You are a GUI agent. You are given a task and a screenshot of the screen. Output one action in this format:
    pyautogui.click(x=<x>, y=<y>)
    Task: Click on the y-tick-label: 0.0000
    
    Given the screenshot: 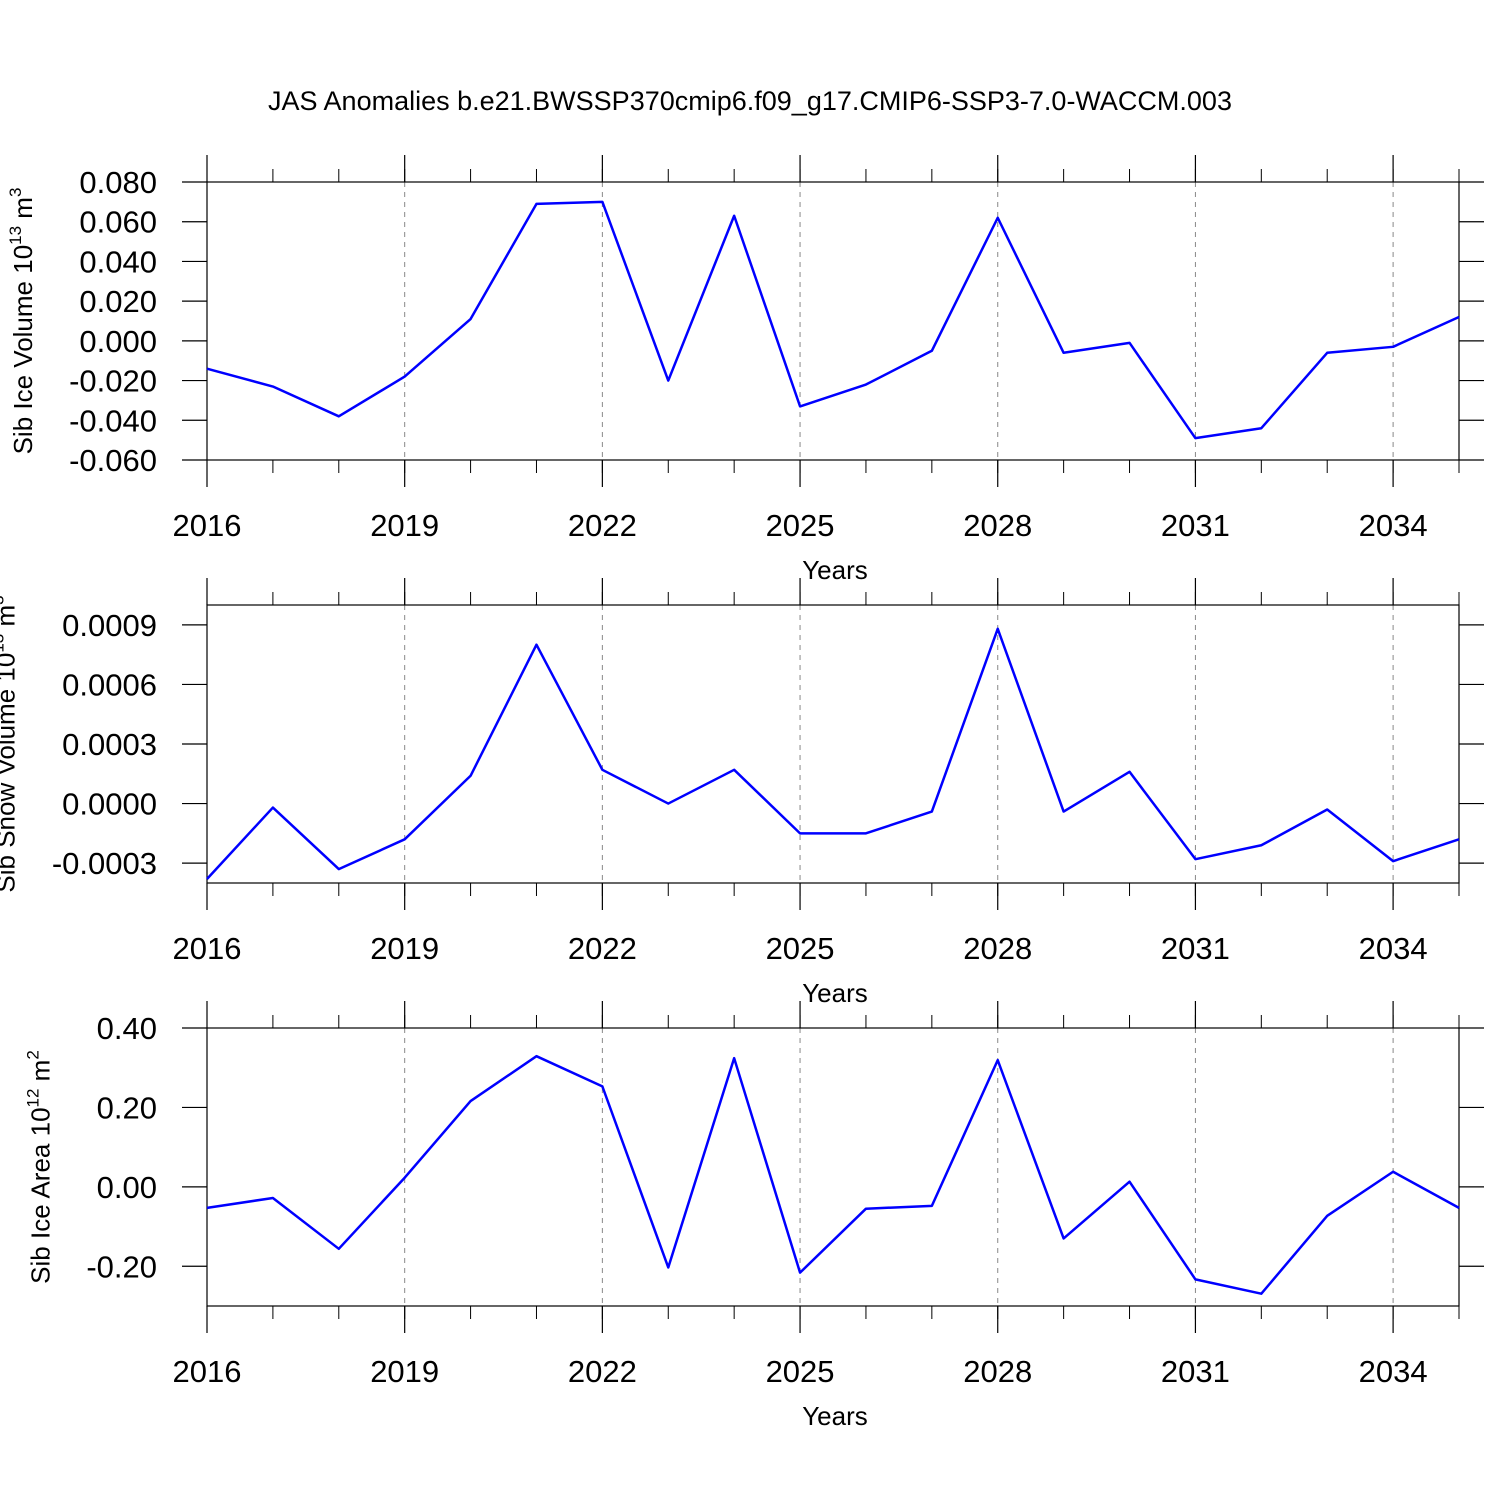 What is the action you would take?
    pyautogui.click(x=109, y=804)
    